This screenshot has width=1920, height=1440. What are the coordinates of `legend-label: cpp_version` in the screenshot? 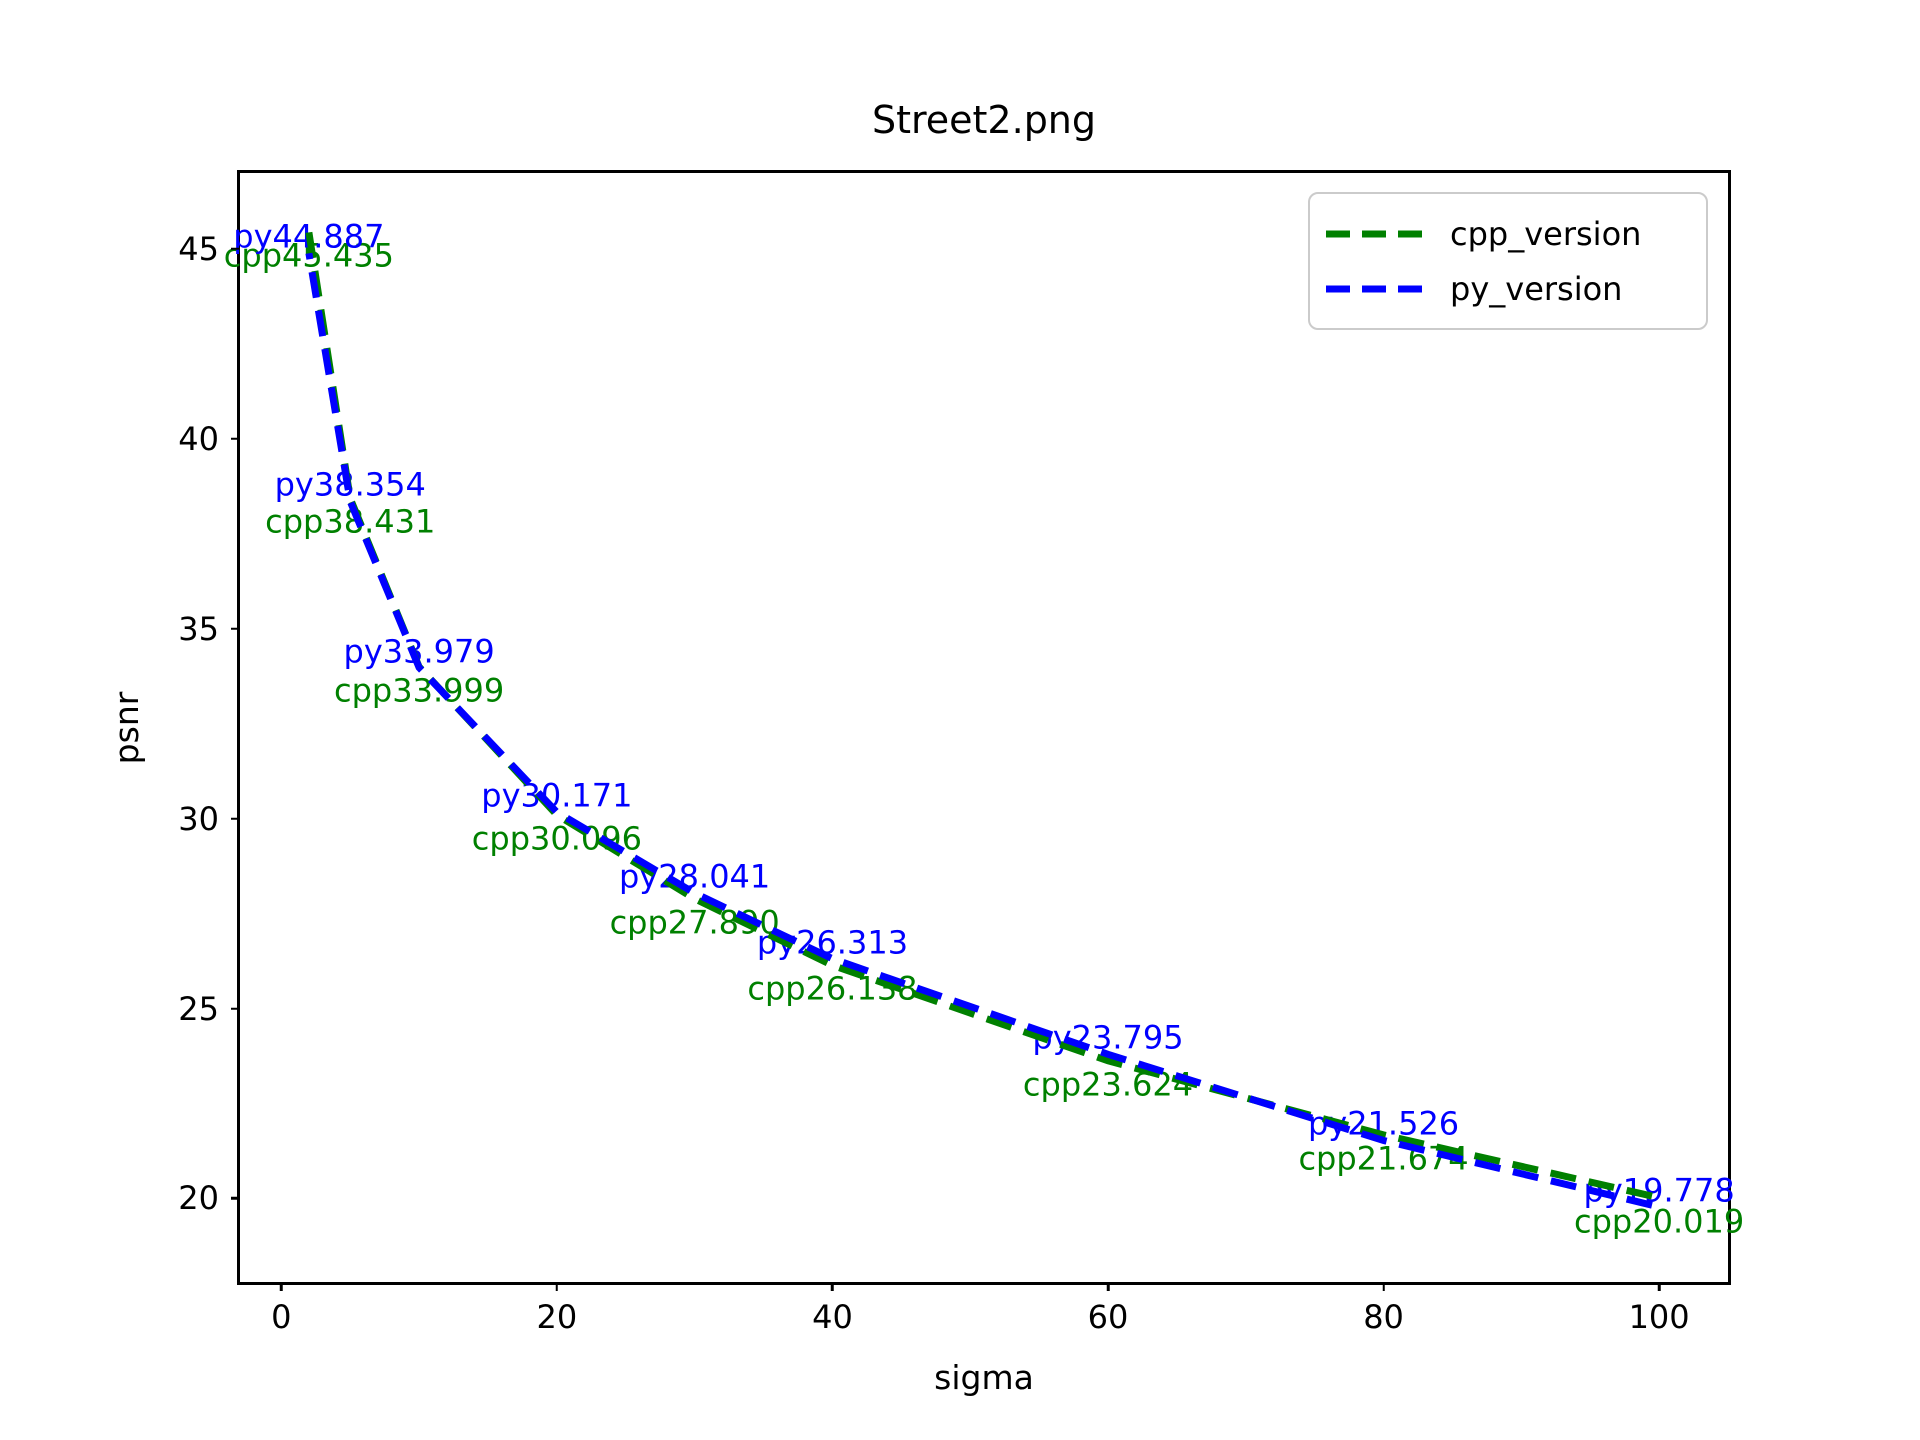 It's located at (1546, 233).